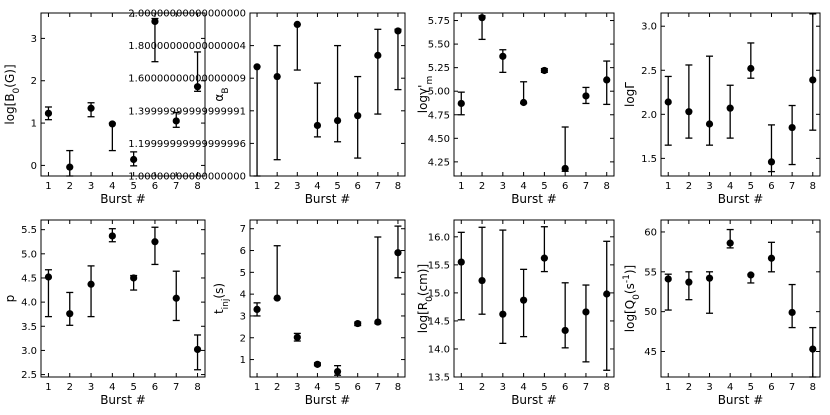 The image size is (830, 415). I want to click on y-tick-label: 13.5, so click(439, 378).